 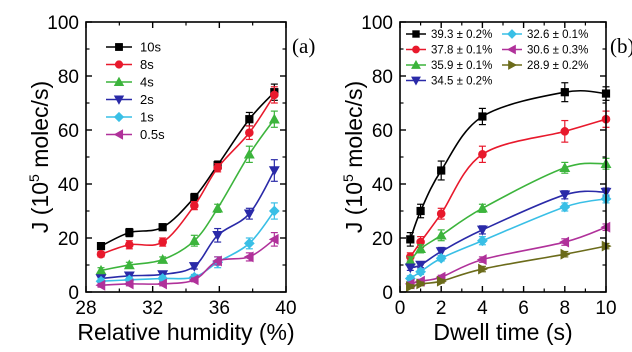 What do you see at coordinates (130, 117) in the screenshot?
I see `legend-item: 1s` at bounding box center [130, 117].